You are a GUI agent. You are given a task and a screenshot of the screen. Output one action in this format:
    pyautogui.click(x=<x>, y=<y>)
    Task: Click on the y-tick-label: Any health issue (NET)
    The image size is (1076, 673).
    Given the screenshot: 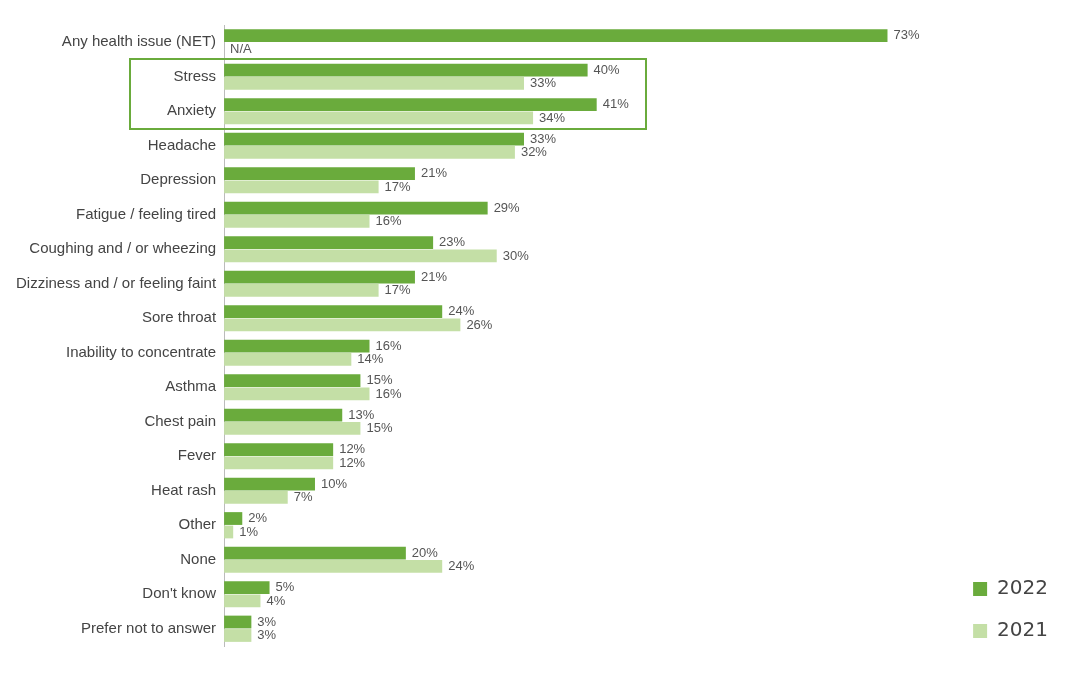 What is the action you would take?
    pyautogui.click(x=139, y=41)
    